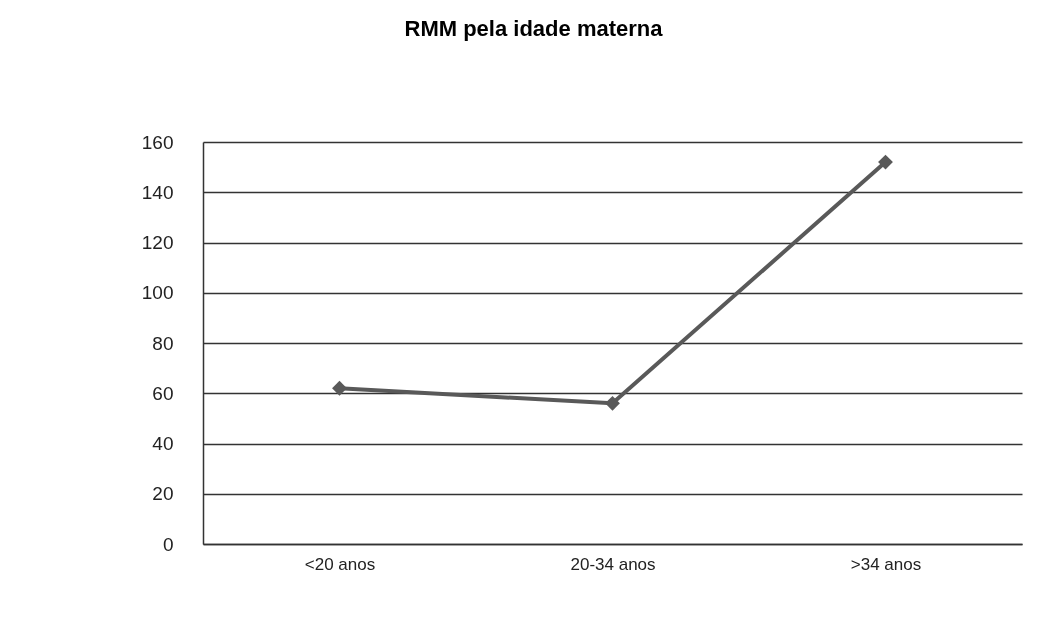 The height and width of the screenshot is (636, 1043). What do you see at coordinates (157, 293) in the screenshot?
I see `y-tick-label: 100` at bounding box center [157, 293].